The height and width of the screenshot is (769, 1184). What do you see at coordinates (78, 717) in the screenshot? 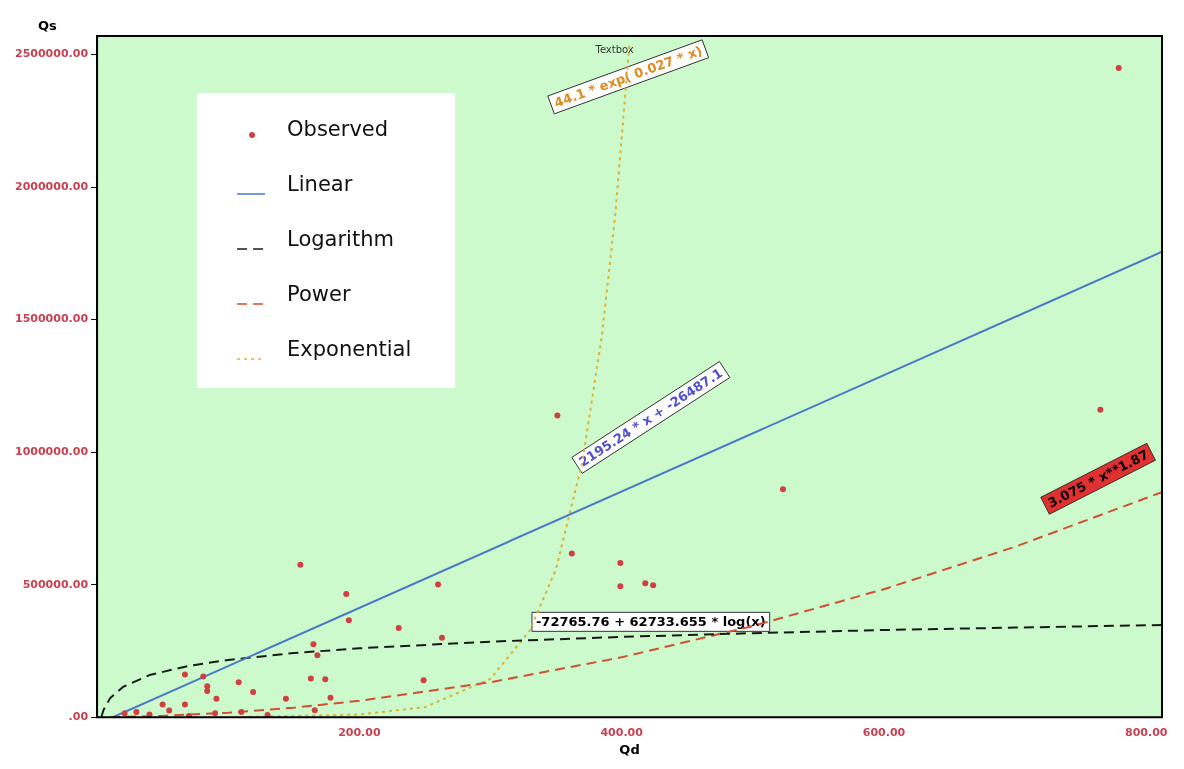
I see `y-tick-label: .00` at bounding box center [78, 717].